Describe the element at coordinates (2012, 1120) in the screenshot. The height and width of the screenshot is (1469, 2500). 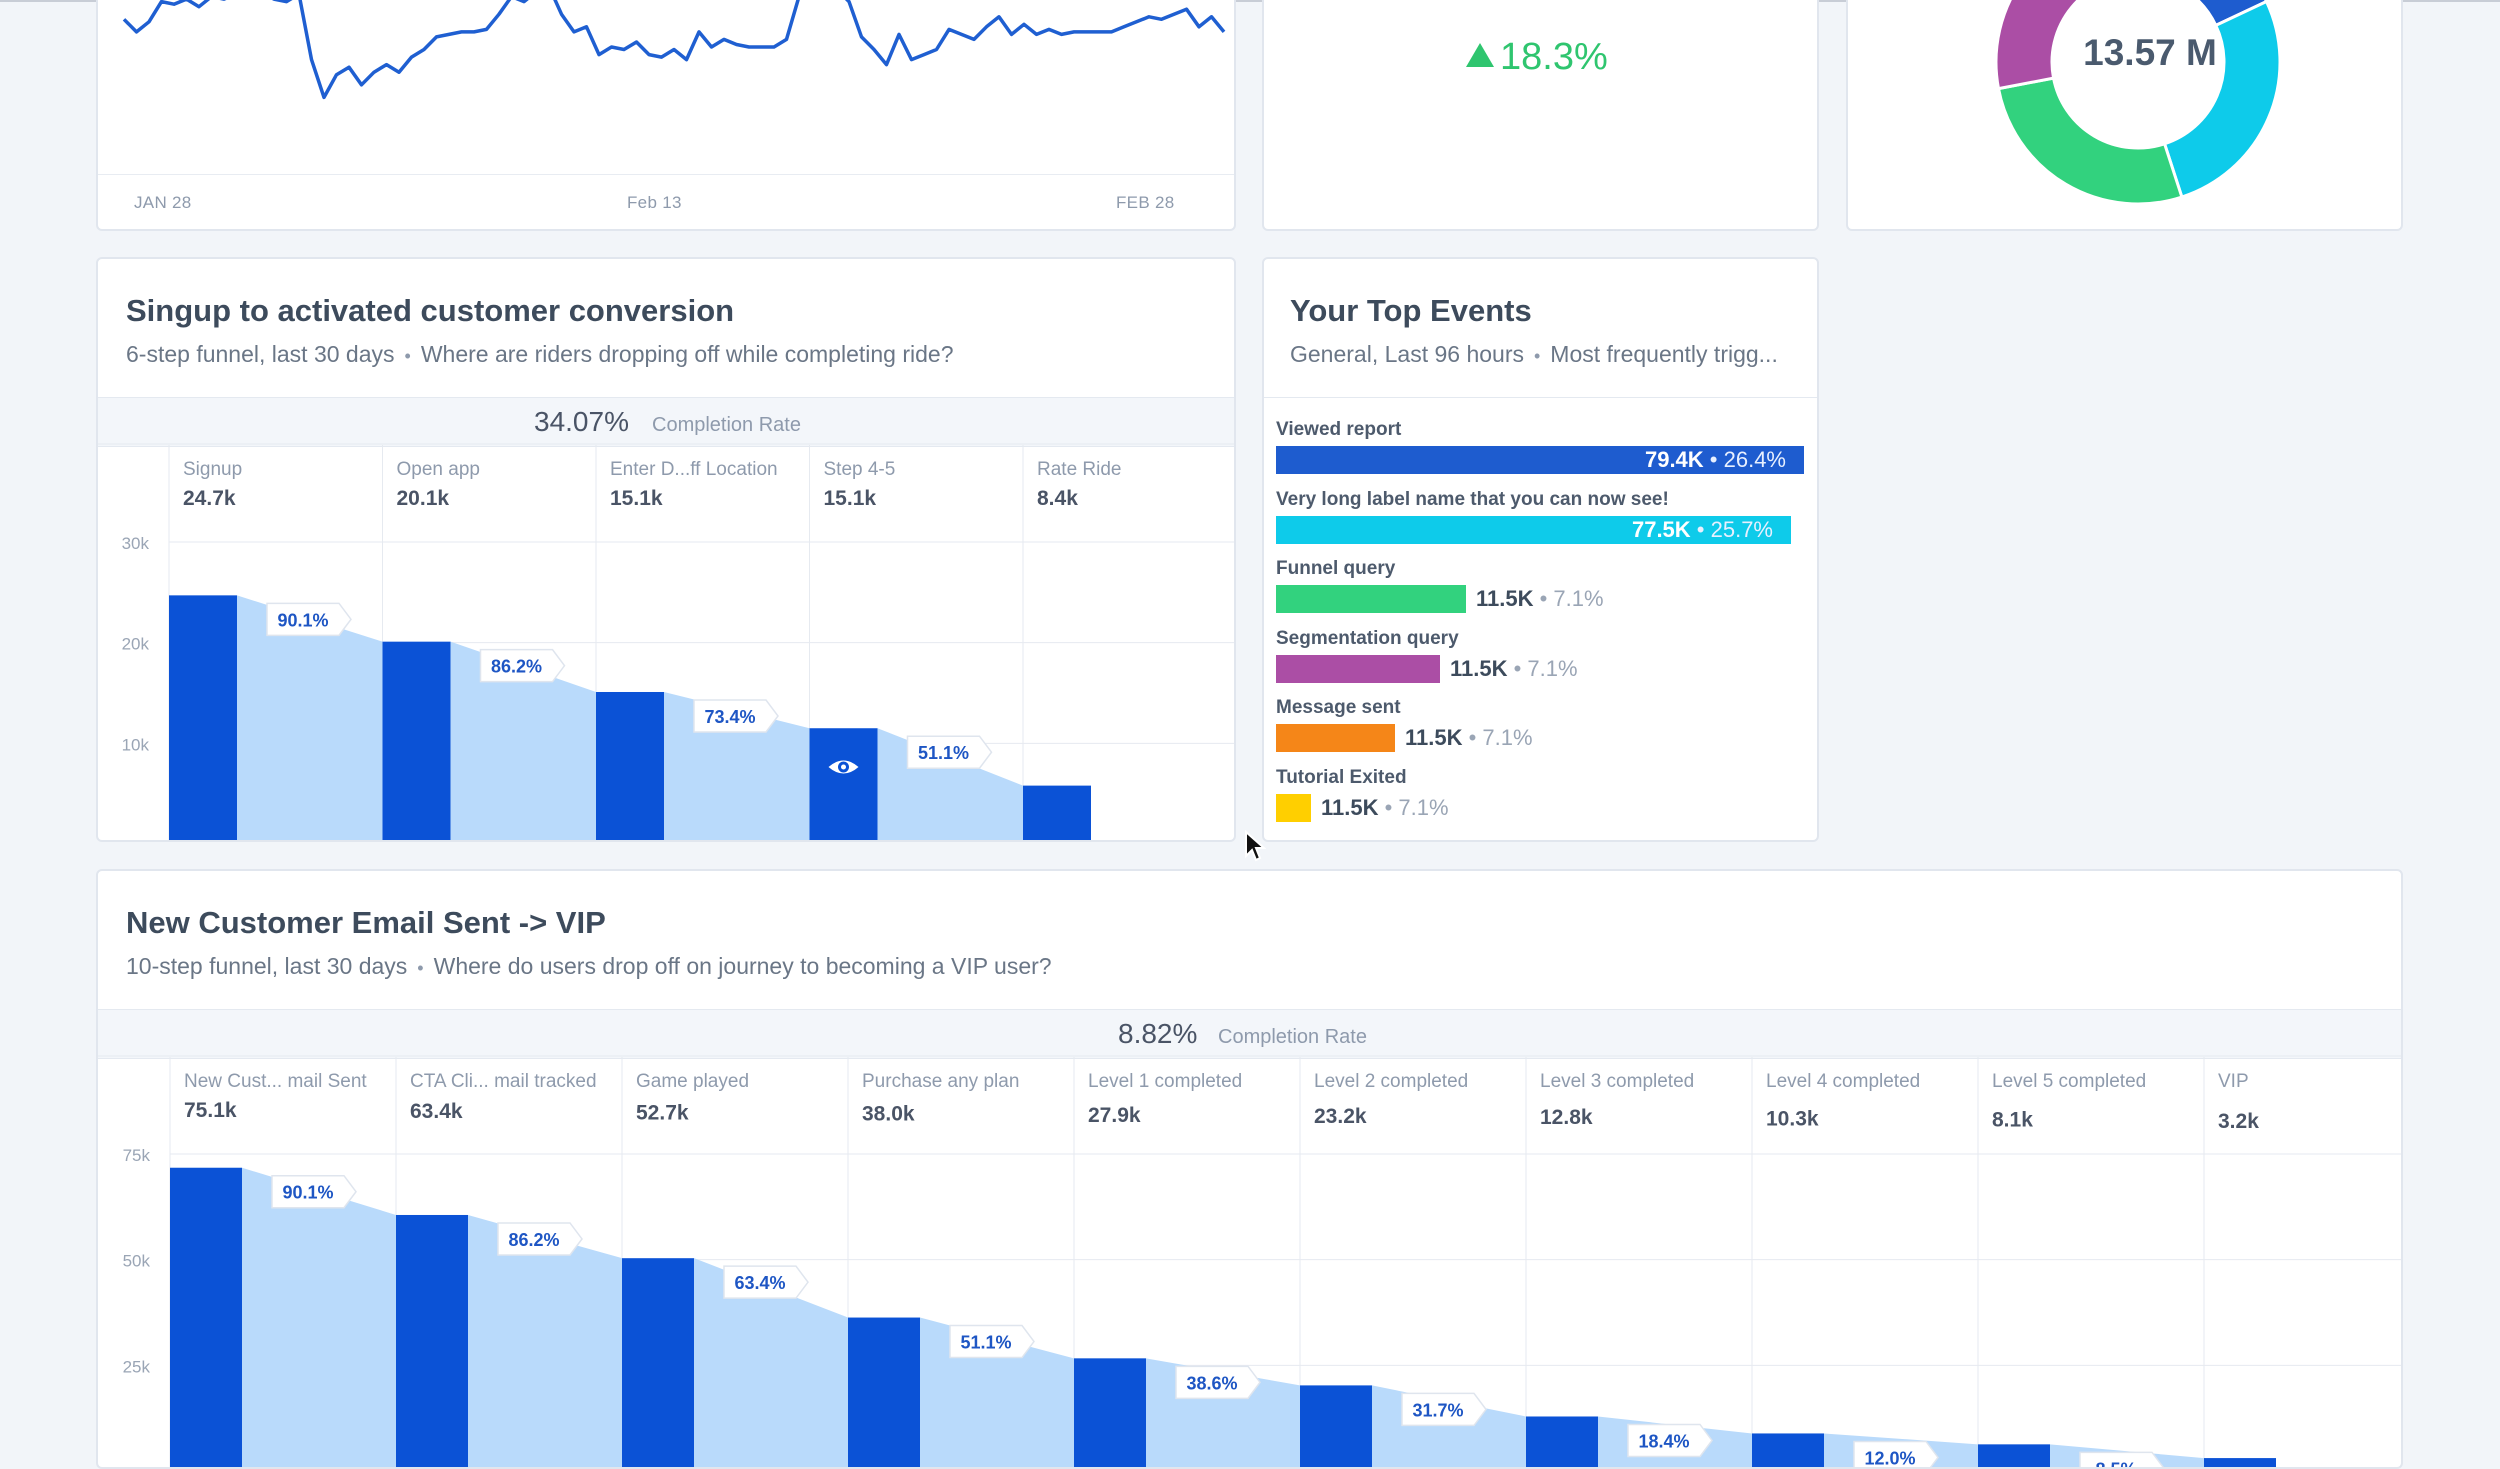
I see `funnel-step-count: 8.1k` at that location.